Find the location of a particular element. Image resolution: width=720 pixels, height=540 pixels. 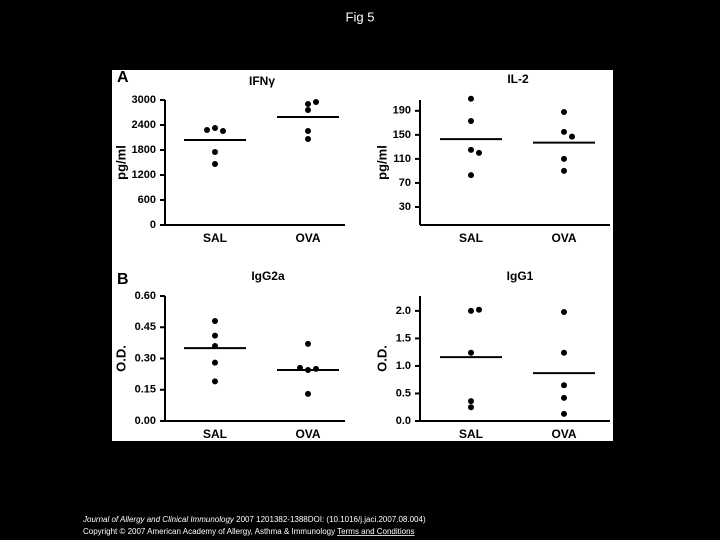

panel-title: IL-2 is located at coordinates (518, 79).